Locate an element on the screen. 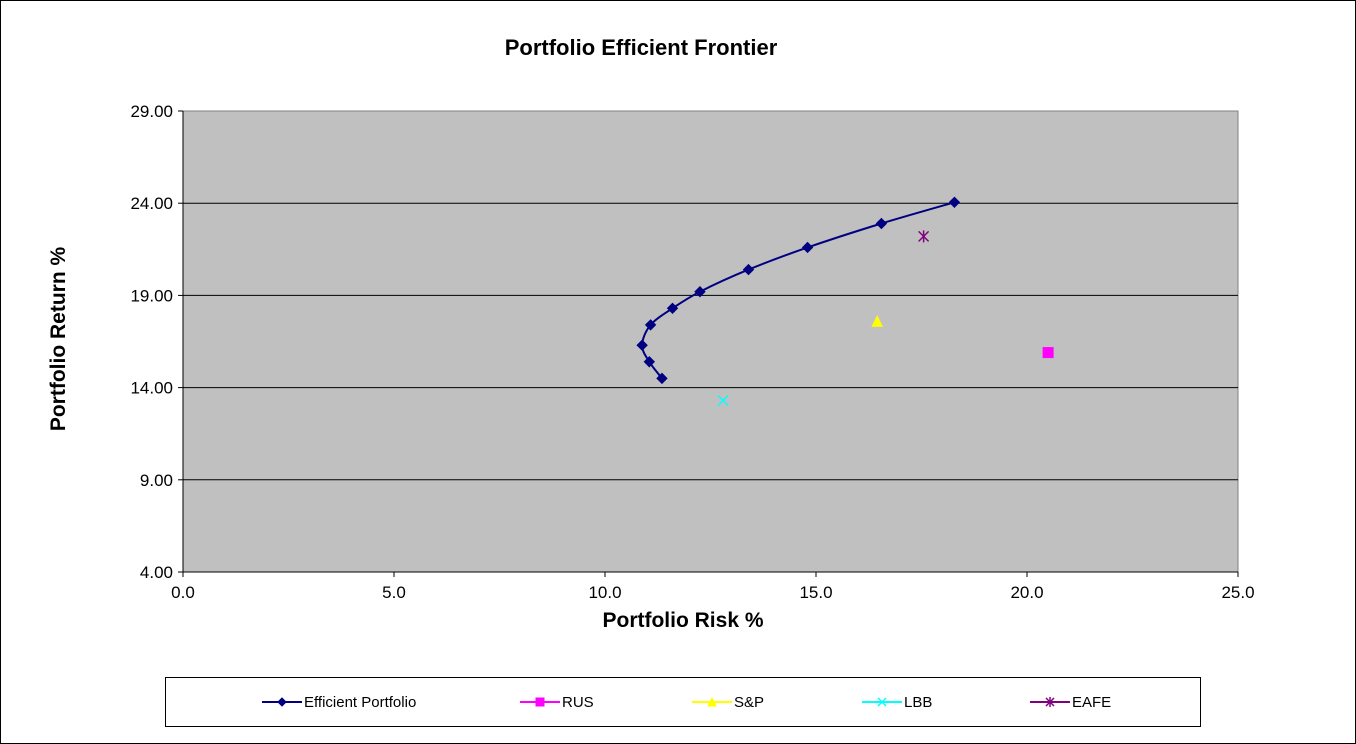  legend-swatch-eafe is located at coordinates (1050, 702).